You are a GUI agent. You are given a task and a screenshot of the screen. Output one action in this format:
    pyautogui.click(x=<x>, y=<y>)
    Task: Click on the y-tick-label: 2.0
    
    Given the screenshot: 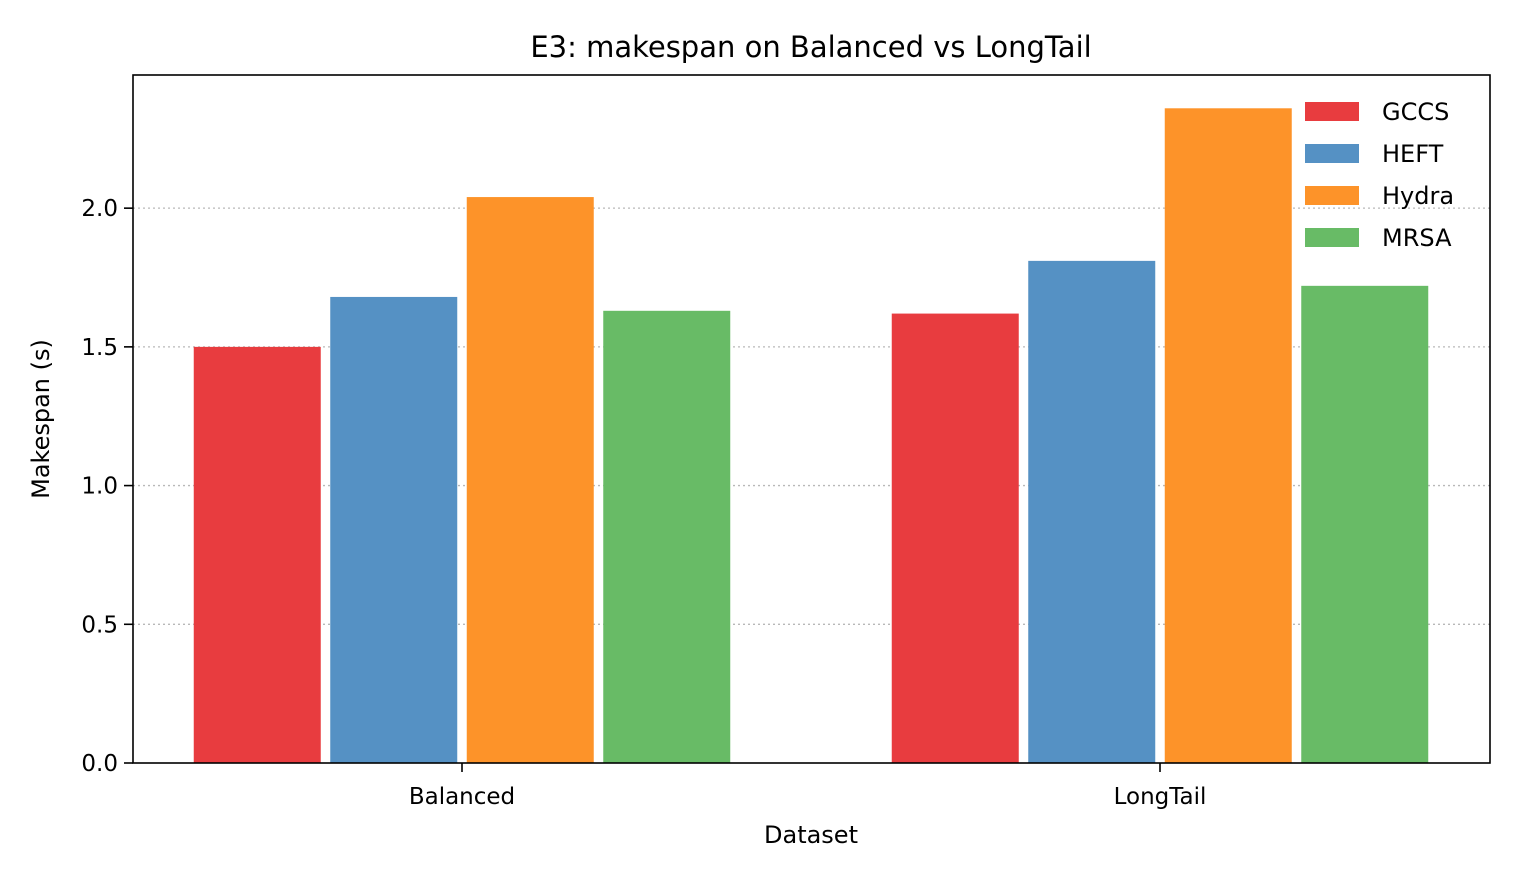 What is the action you would take?
    pyautogui.click(x=99, y=209)
    